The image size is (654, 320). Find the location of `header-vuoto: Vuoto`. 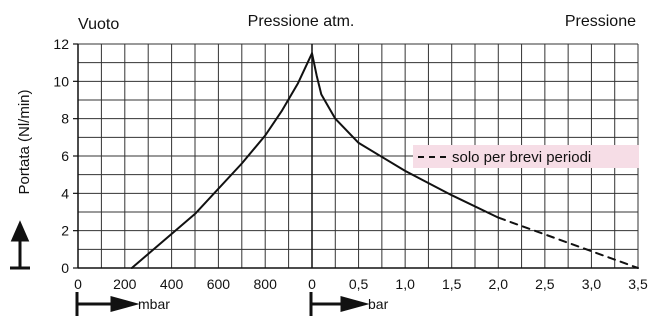

header-vuoto: Vuoto is located at coordinates (98, 24).